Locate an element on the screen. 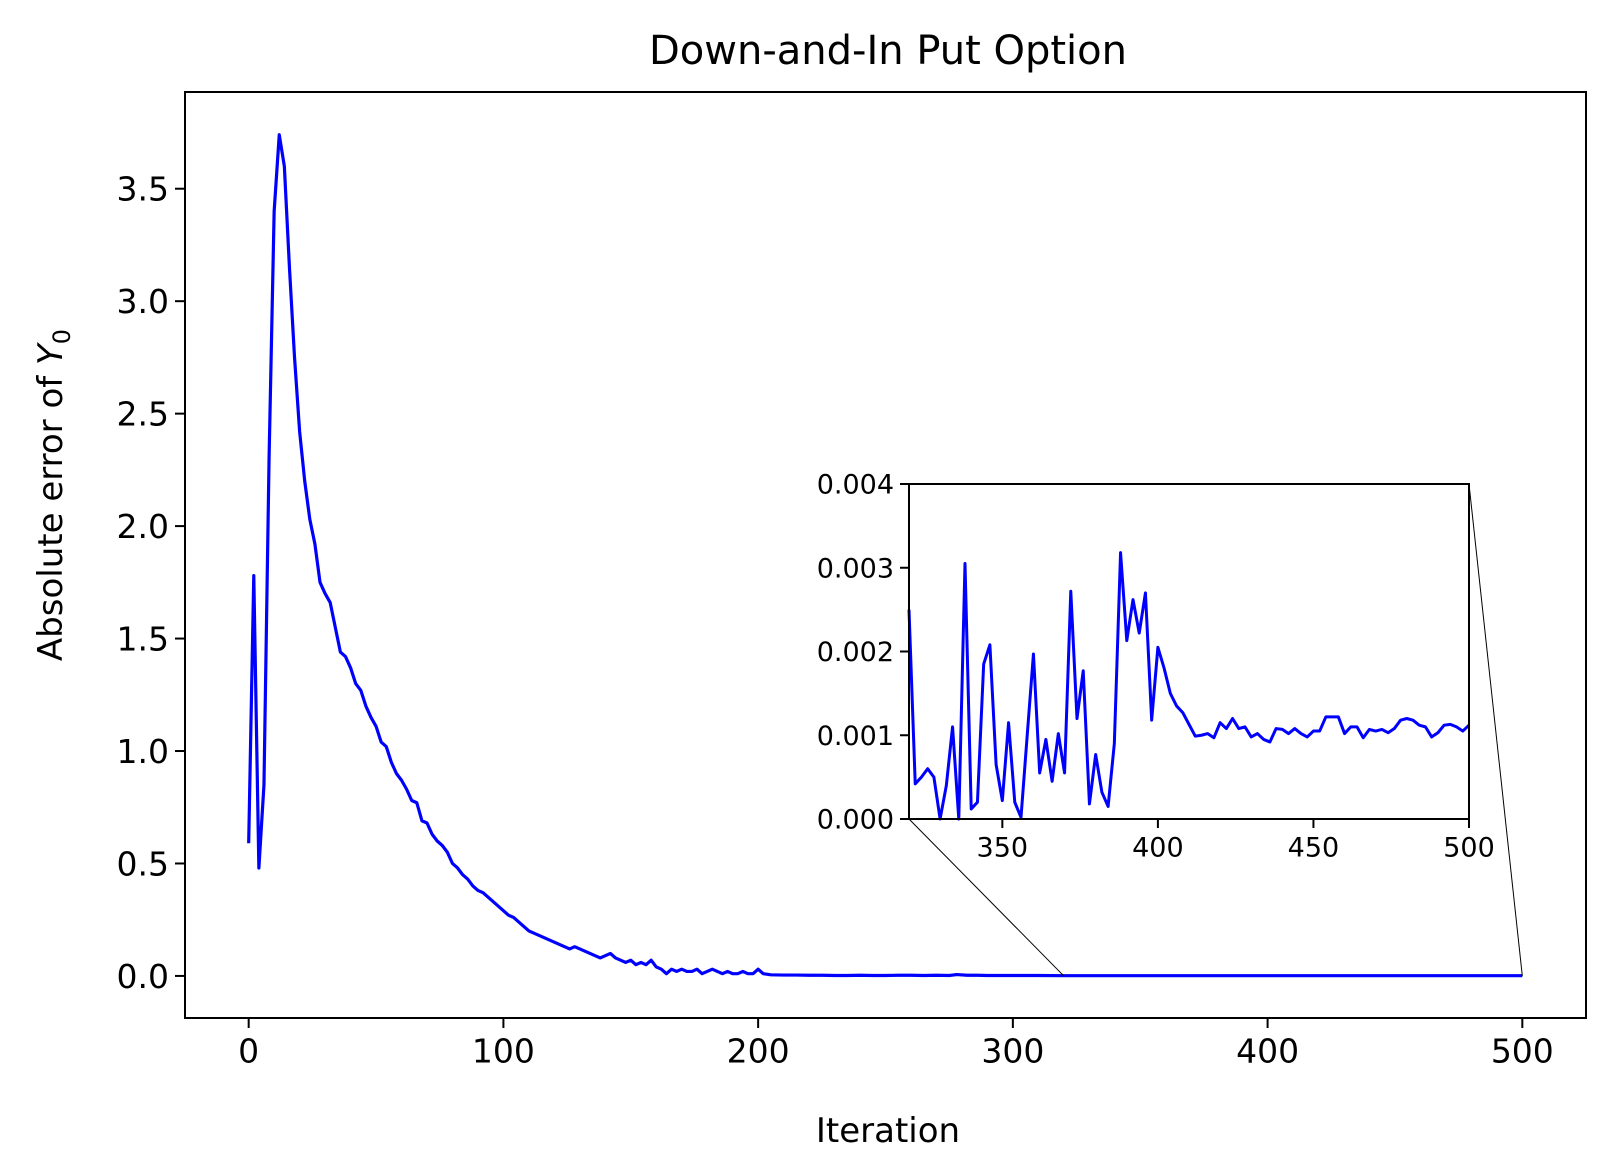  main-x-tick-label: 200 is located at coordinates (758, 1051).